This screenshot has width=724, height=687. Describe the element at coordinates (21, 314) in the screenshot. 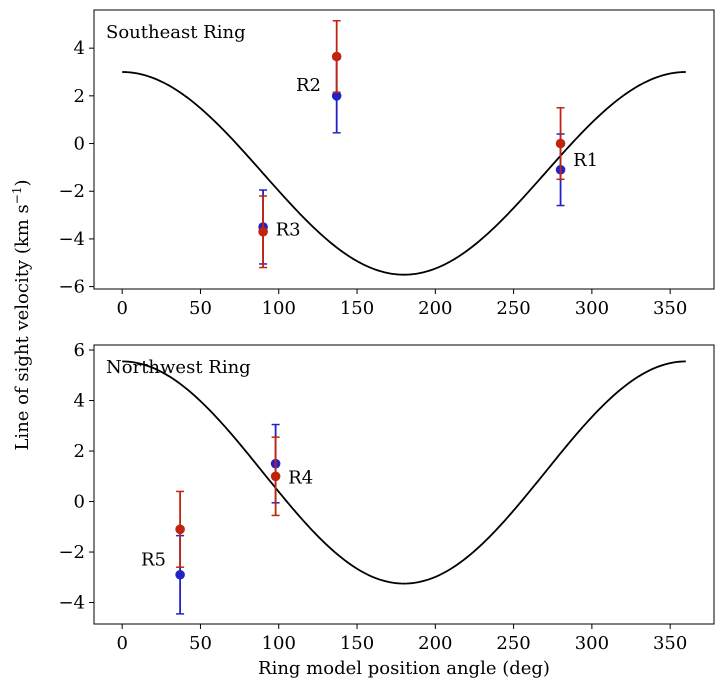

I see `y-axis-label: Line of sight velocity (km s−1)` at that location.